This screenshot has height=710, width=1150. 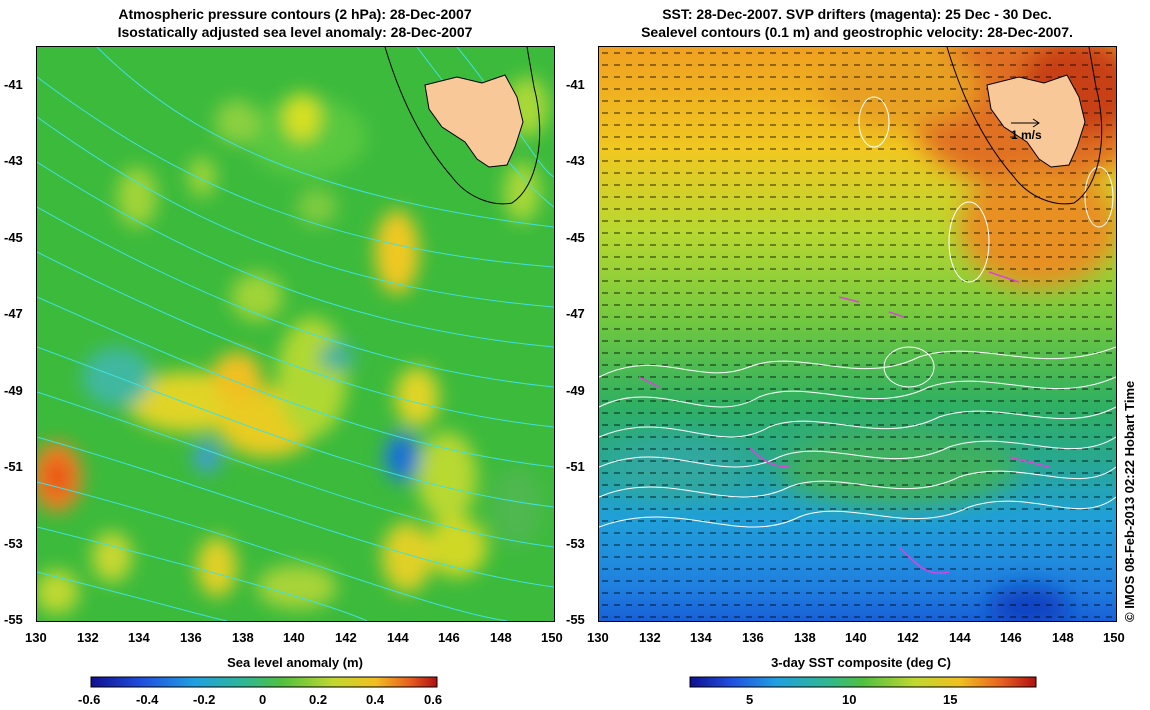 What do you see at coordinates (474, 121) in the screenshot?
I see `tasmania-landmass-left` at bounding box center [474, 121].